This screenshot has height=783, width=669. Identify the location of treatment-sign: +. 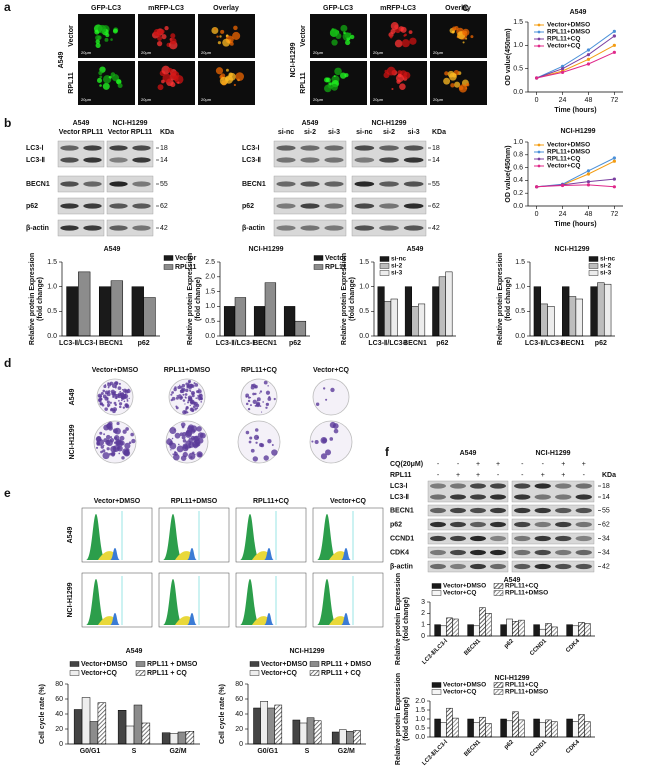
(458, 475).